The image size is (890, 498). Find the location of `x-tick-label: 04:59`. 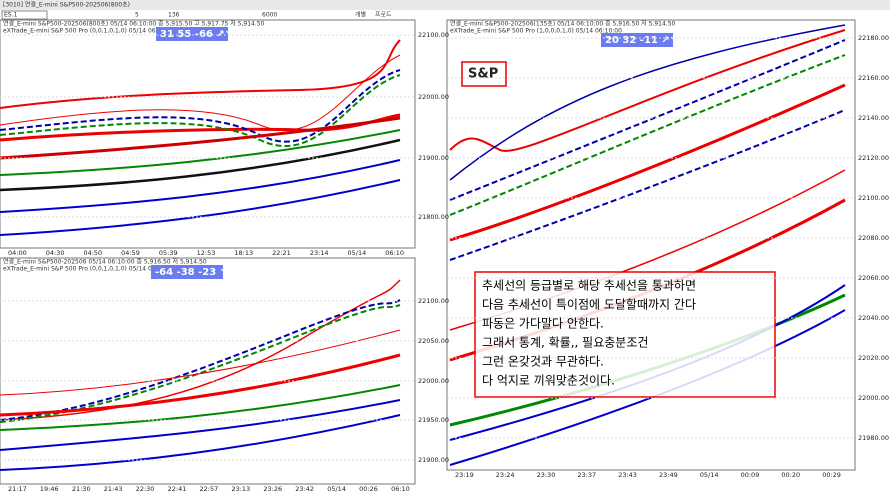

x-tick-label: 04:59 is located at coordinates (130, 253).